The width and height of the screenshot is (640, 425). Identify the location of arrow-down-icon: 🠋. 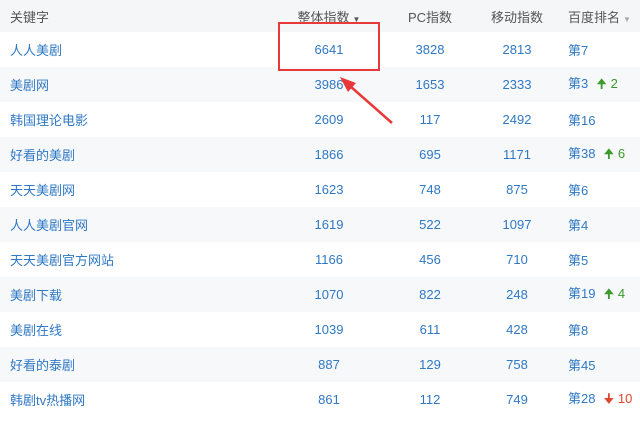
(609, 398).